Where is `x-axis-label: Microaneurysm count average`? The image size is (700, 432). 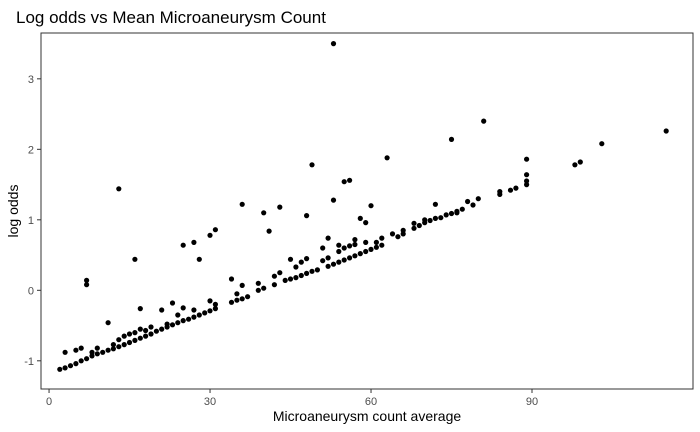 x-axis-label: Microaneurysm count average is located at coordinates (367, 416).